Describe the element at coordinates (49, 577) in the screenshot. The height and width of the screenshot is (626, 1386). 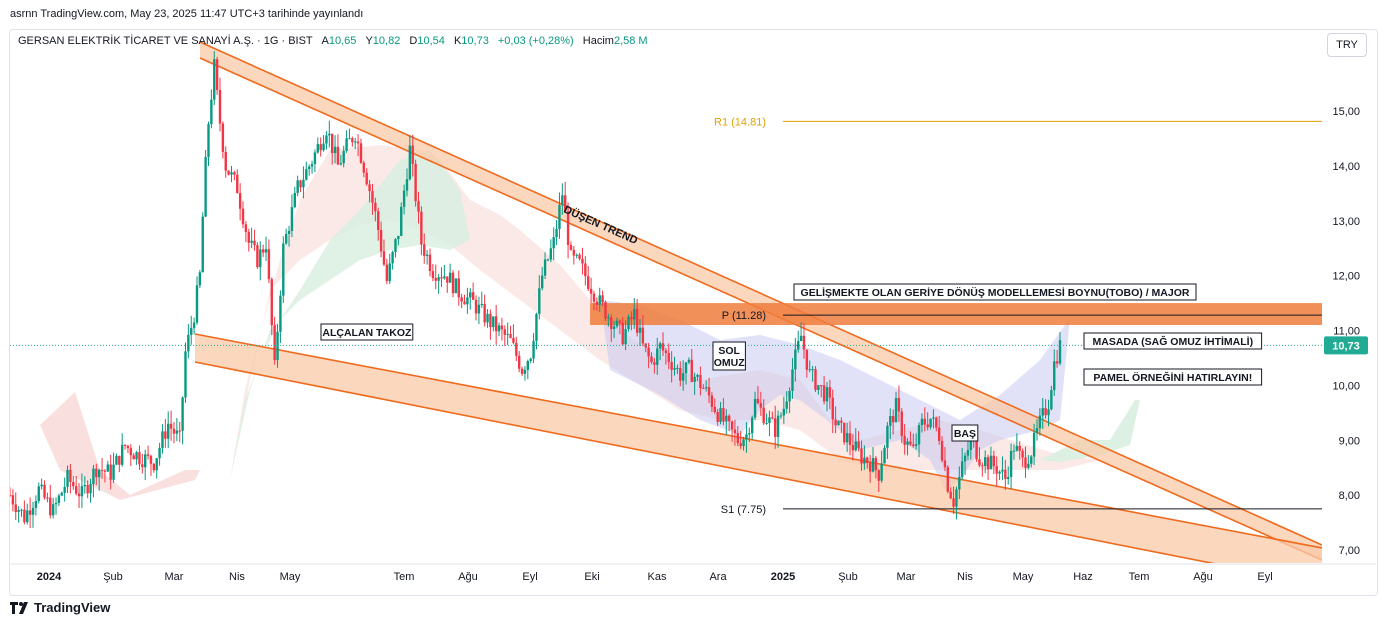
I see `x-tick-label: 2024` at that location.